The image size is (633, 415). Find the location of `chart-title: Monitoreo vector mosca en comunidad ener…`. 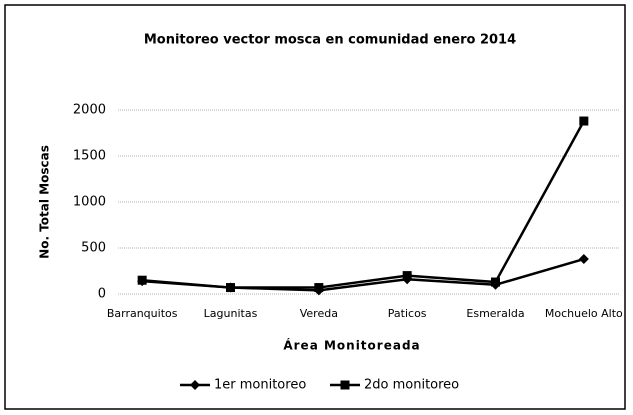

chart-title: Monitoreo vector mosca en comunidad ener… is located at coordinates (330, 40).